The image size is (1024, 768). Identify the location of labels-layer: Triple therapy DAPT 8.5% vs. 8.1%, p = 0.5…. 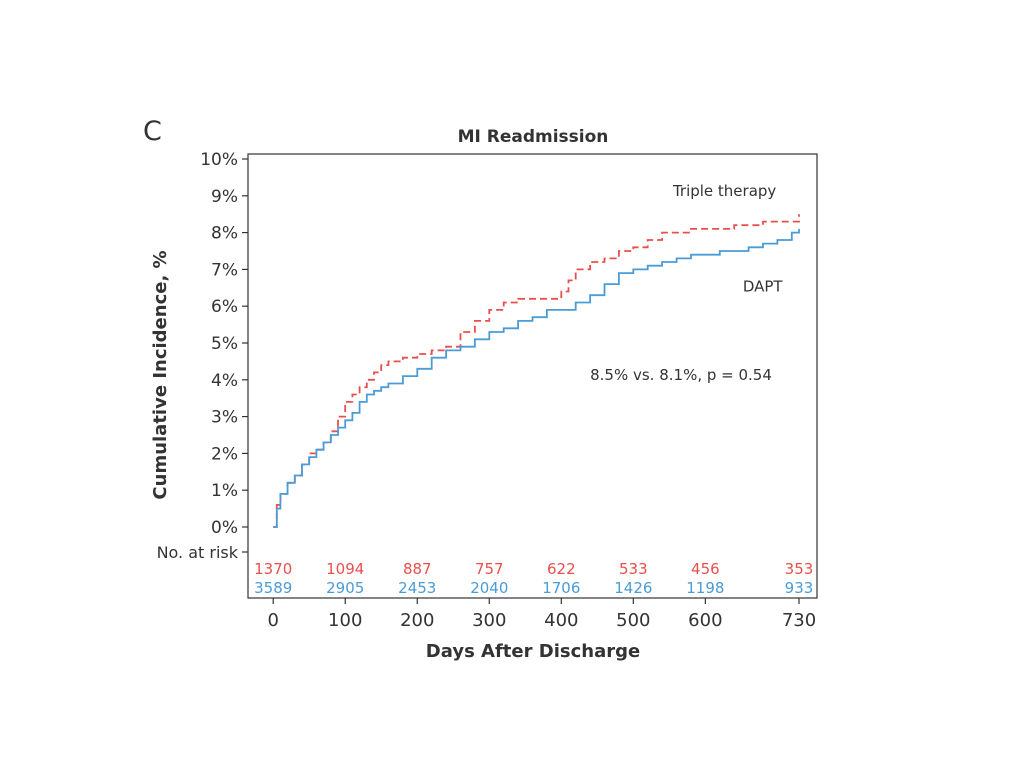
(686, 283).